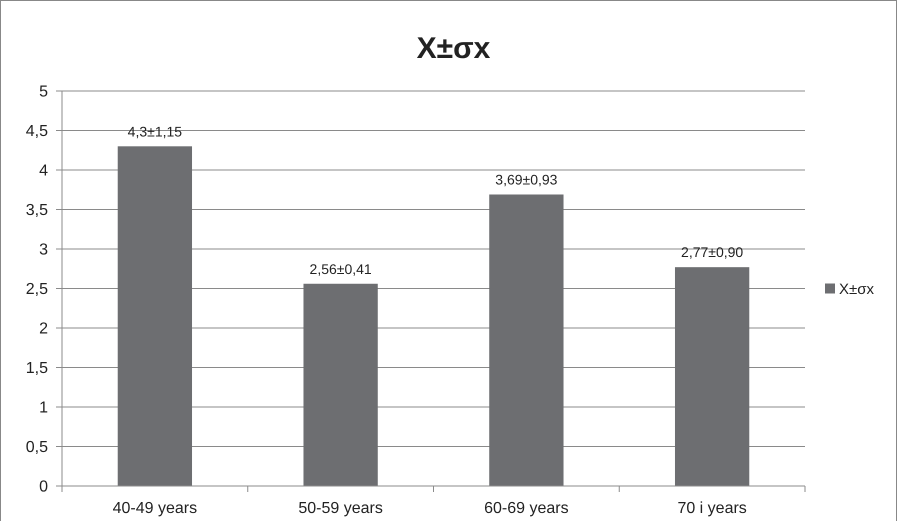  Describe the element at coordinates (37, 369) in the screenshot. I see `y-tick-label: 1,5` at that location.